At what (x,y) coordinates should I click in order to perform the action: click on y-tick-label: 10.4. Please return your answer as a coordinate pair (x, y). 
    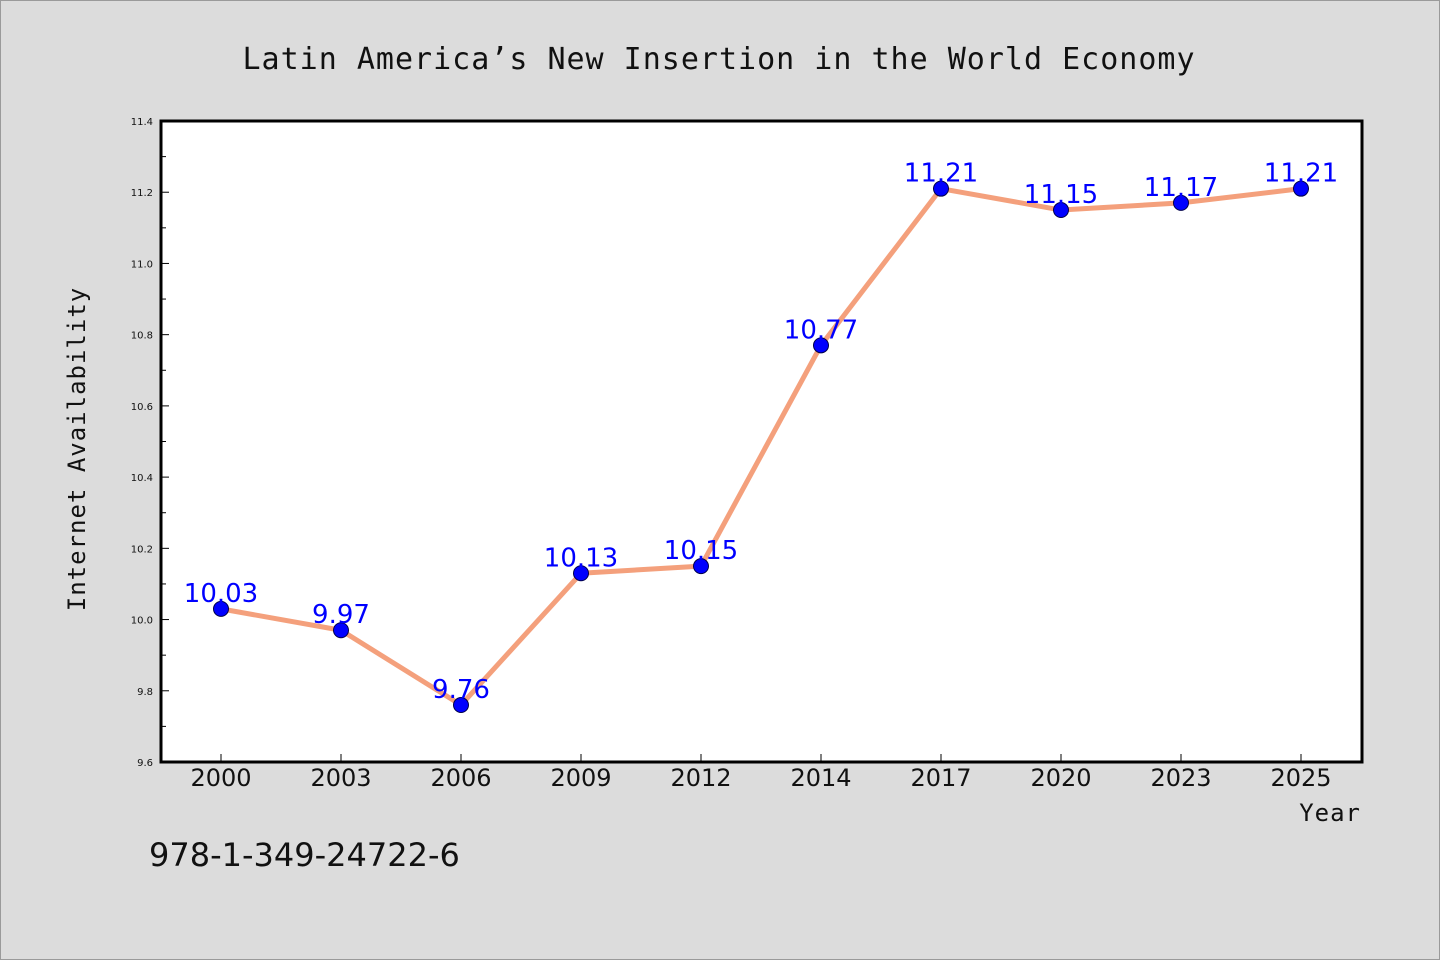
    Looking at the image, I should click on (142, 478).